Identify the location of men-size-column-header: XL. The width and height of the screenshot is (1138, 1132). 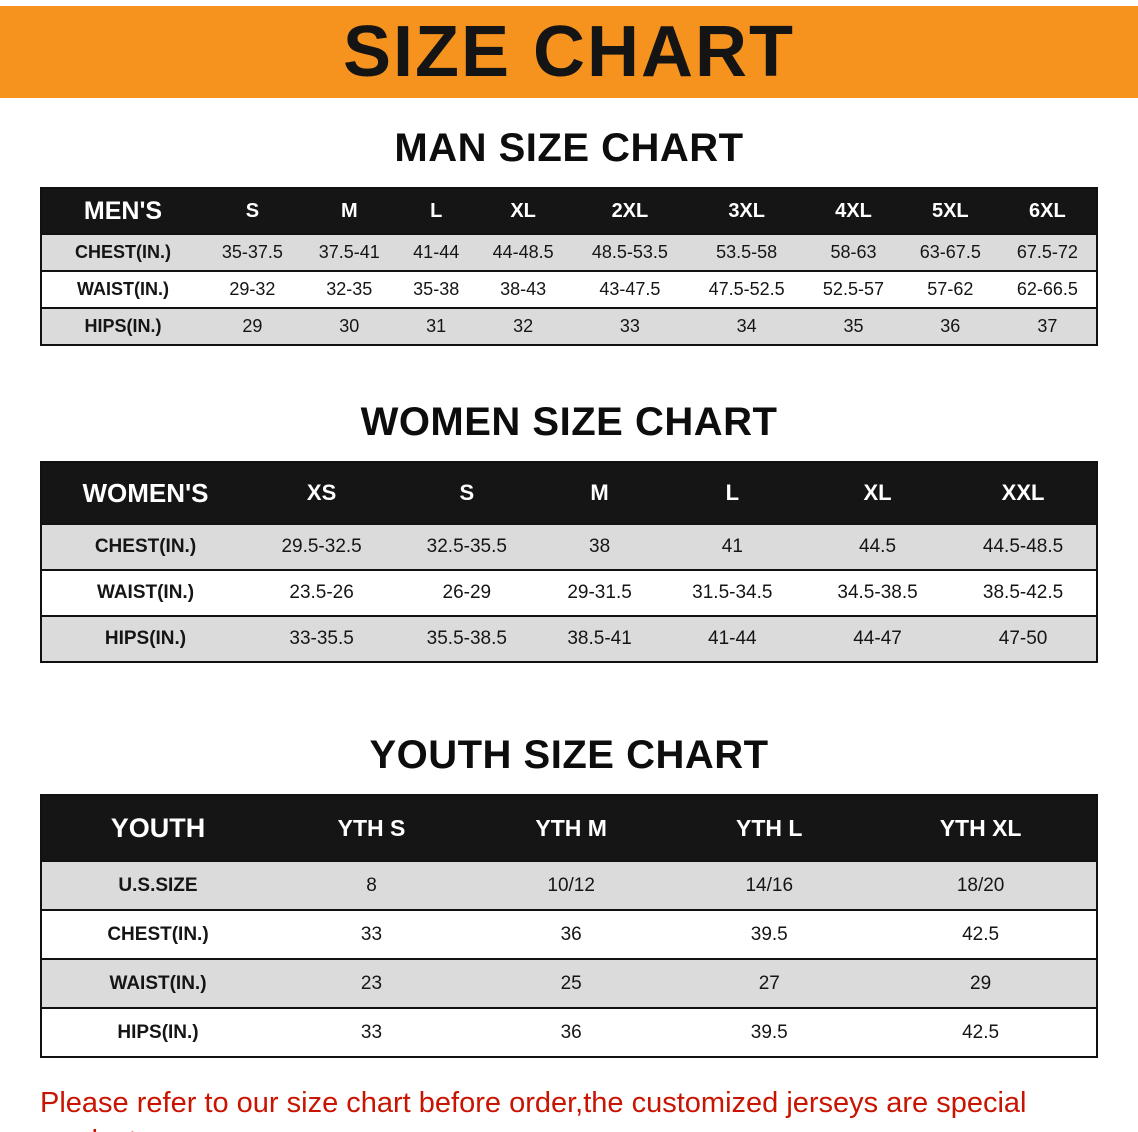
(523, 211).